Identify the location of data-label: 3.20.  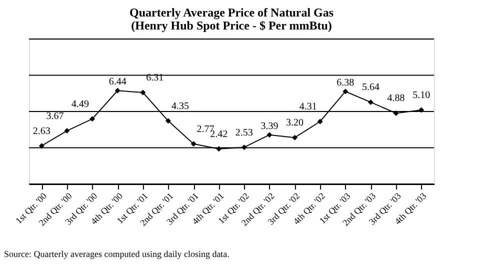
(295, 123).